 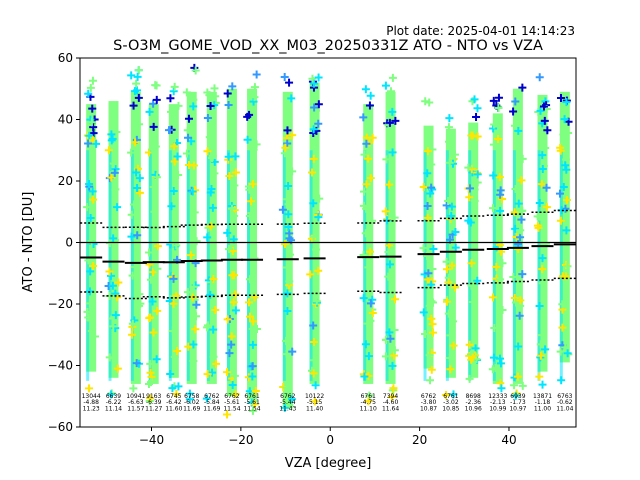 What do you see at coordinates (251, 408) in the screenshot?
I see `bin-std-label: 11.54` at bounding box center [251, 408].